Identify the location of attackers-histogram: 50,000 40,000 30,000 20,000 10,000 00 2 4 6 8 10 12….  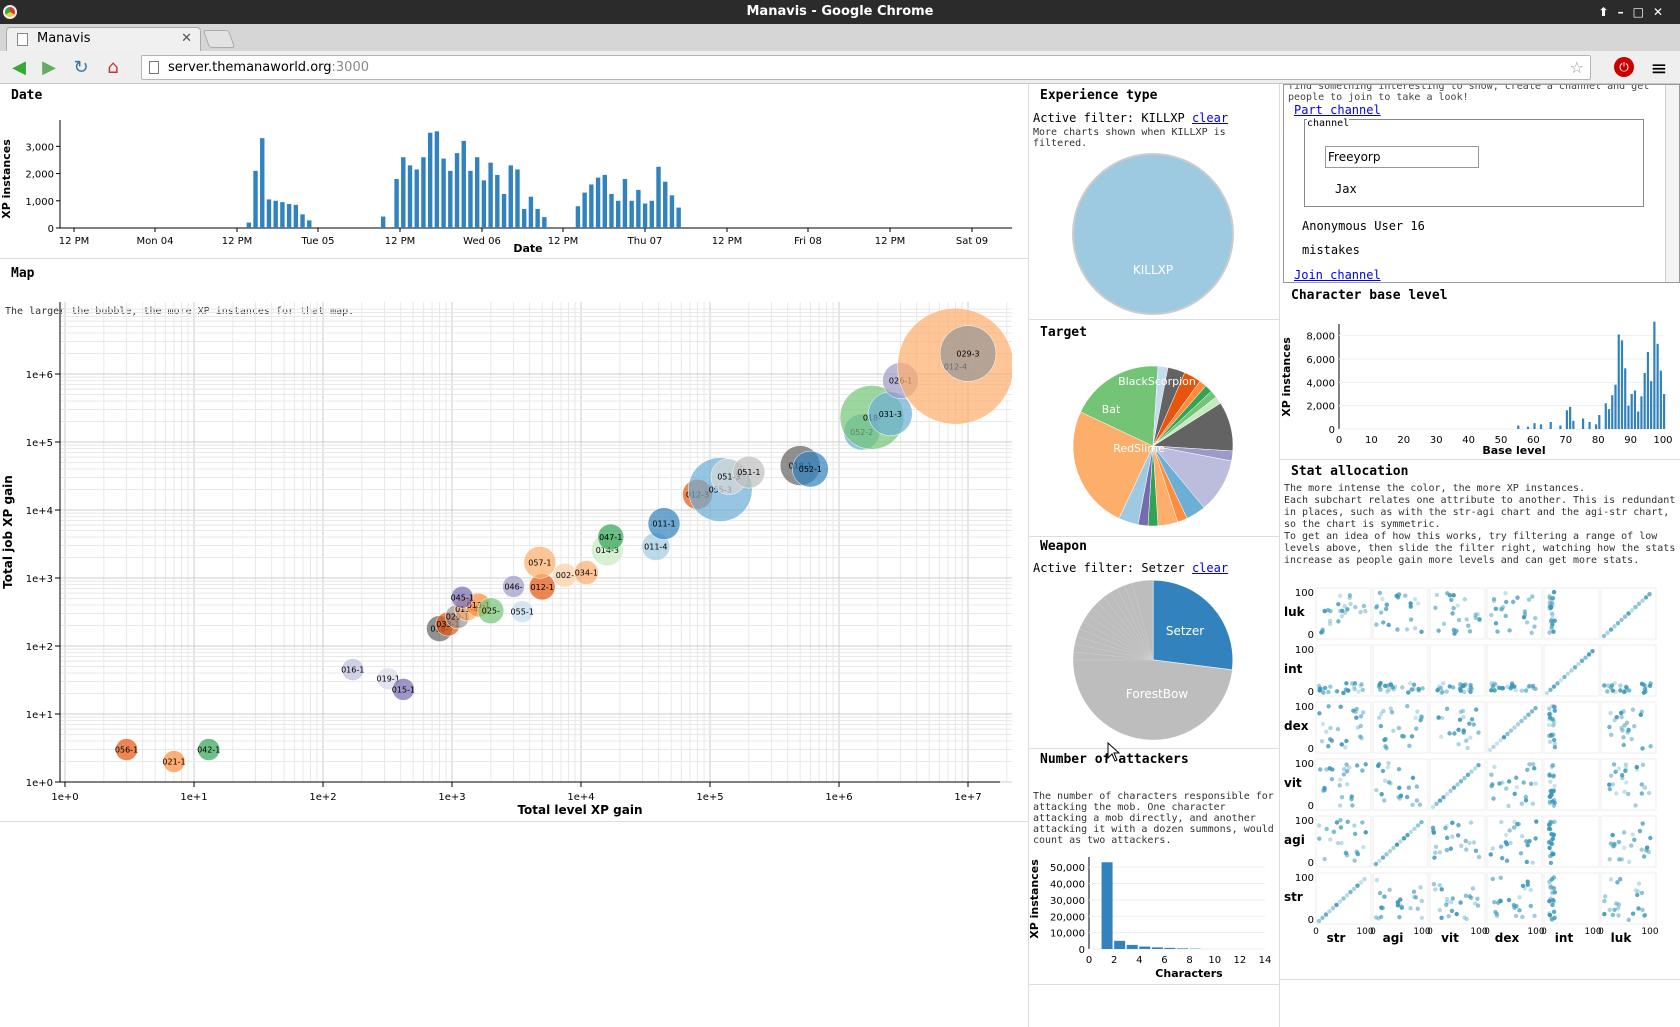
(1154, 867).